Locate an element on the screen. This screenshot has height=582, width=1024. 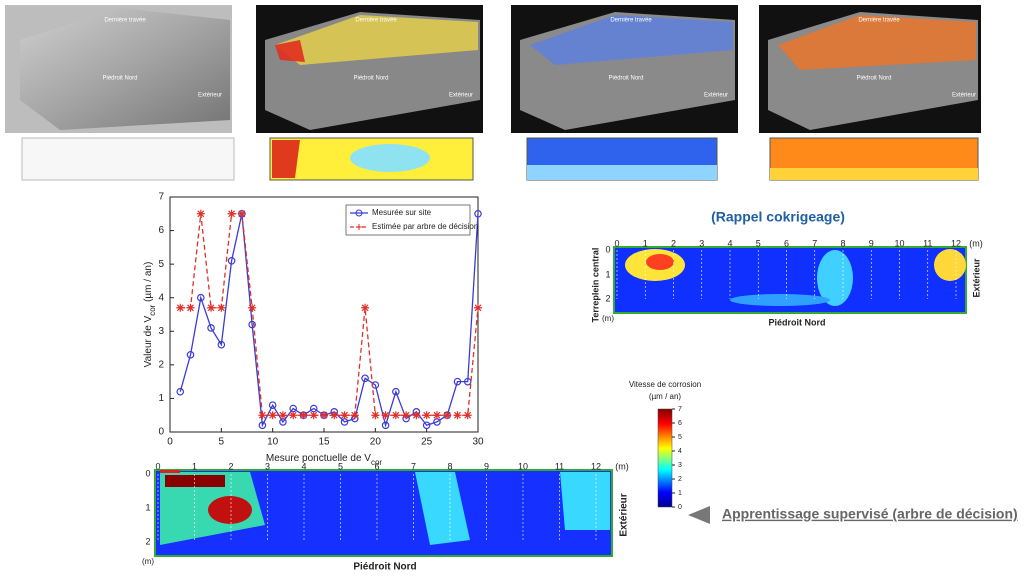
y-tick-label: 4 is located at coordinates (161, 297).